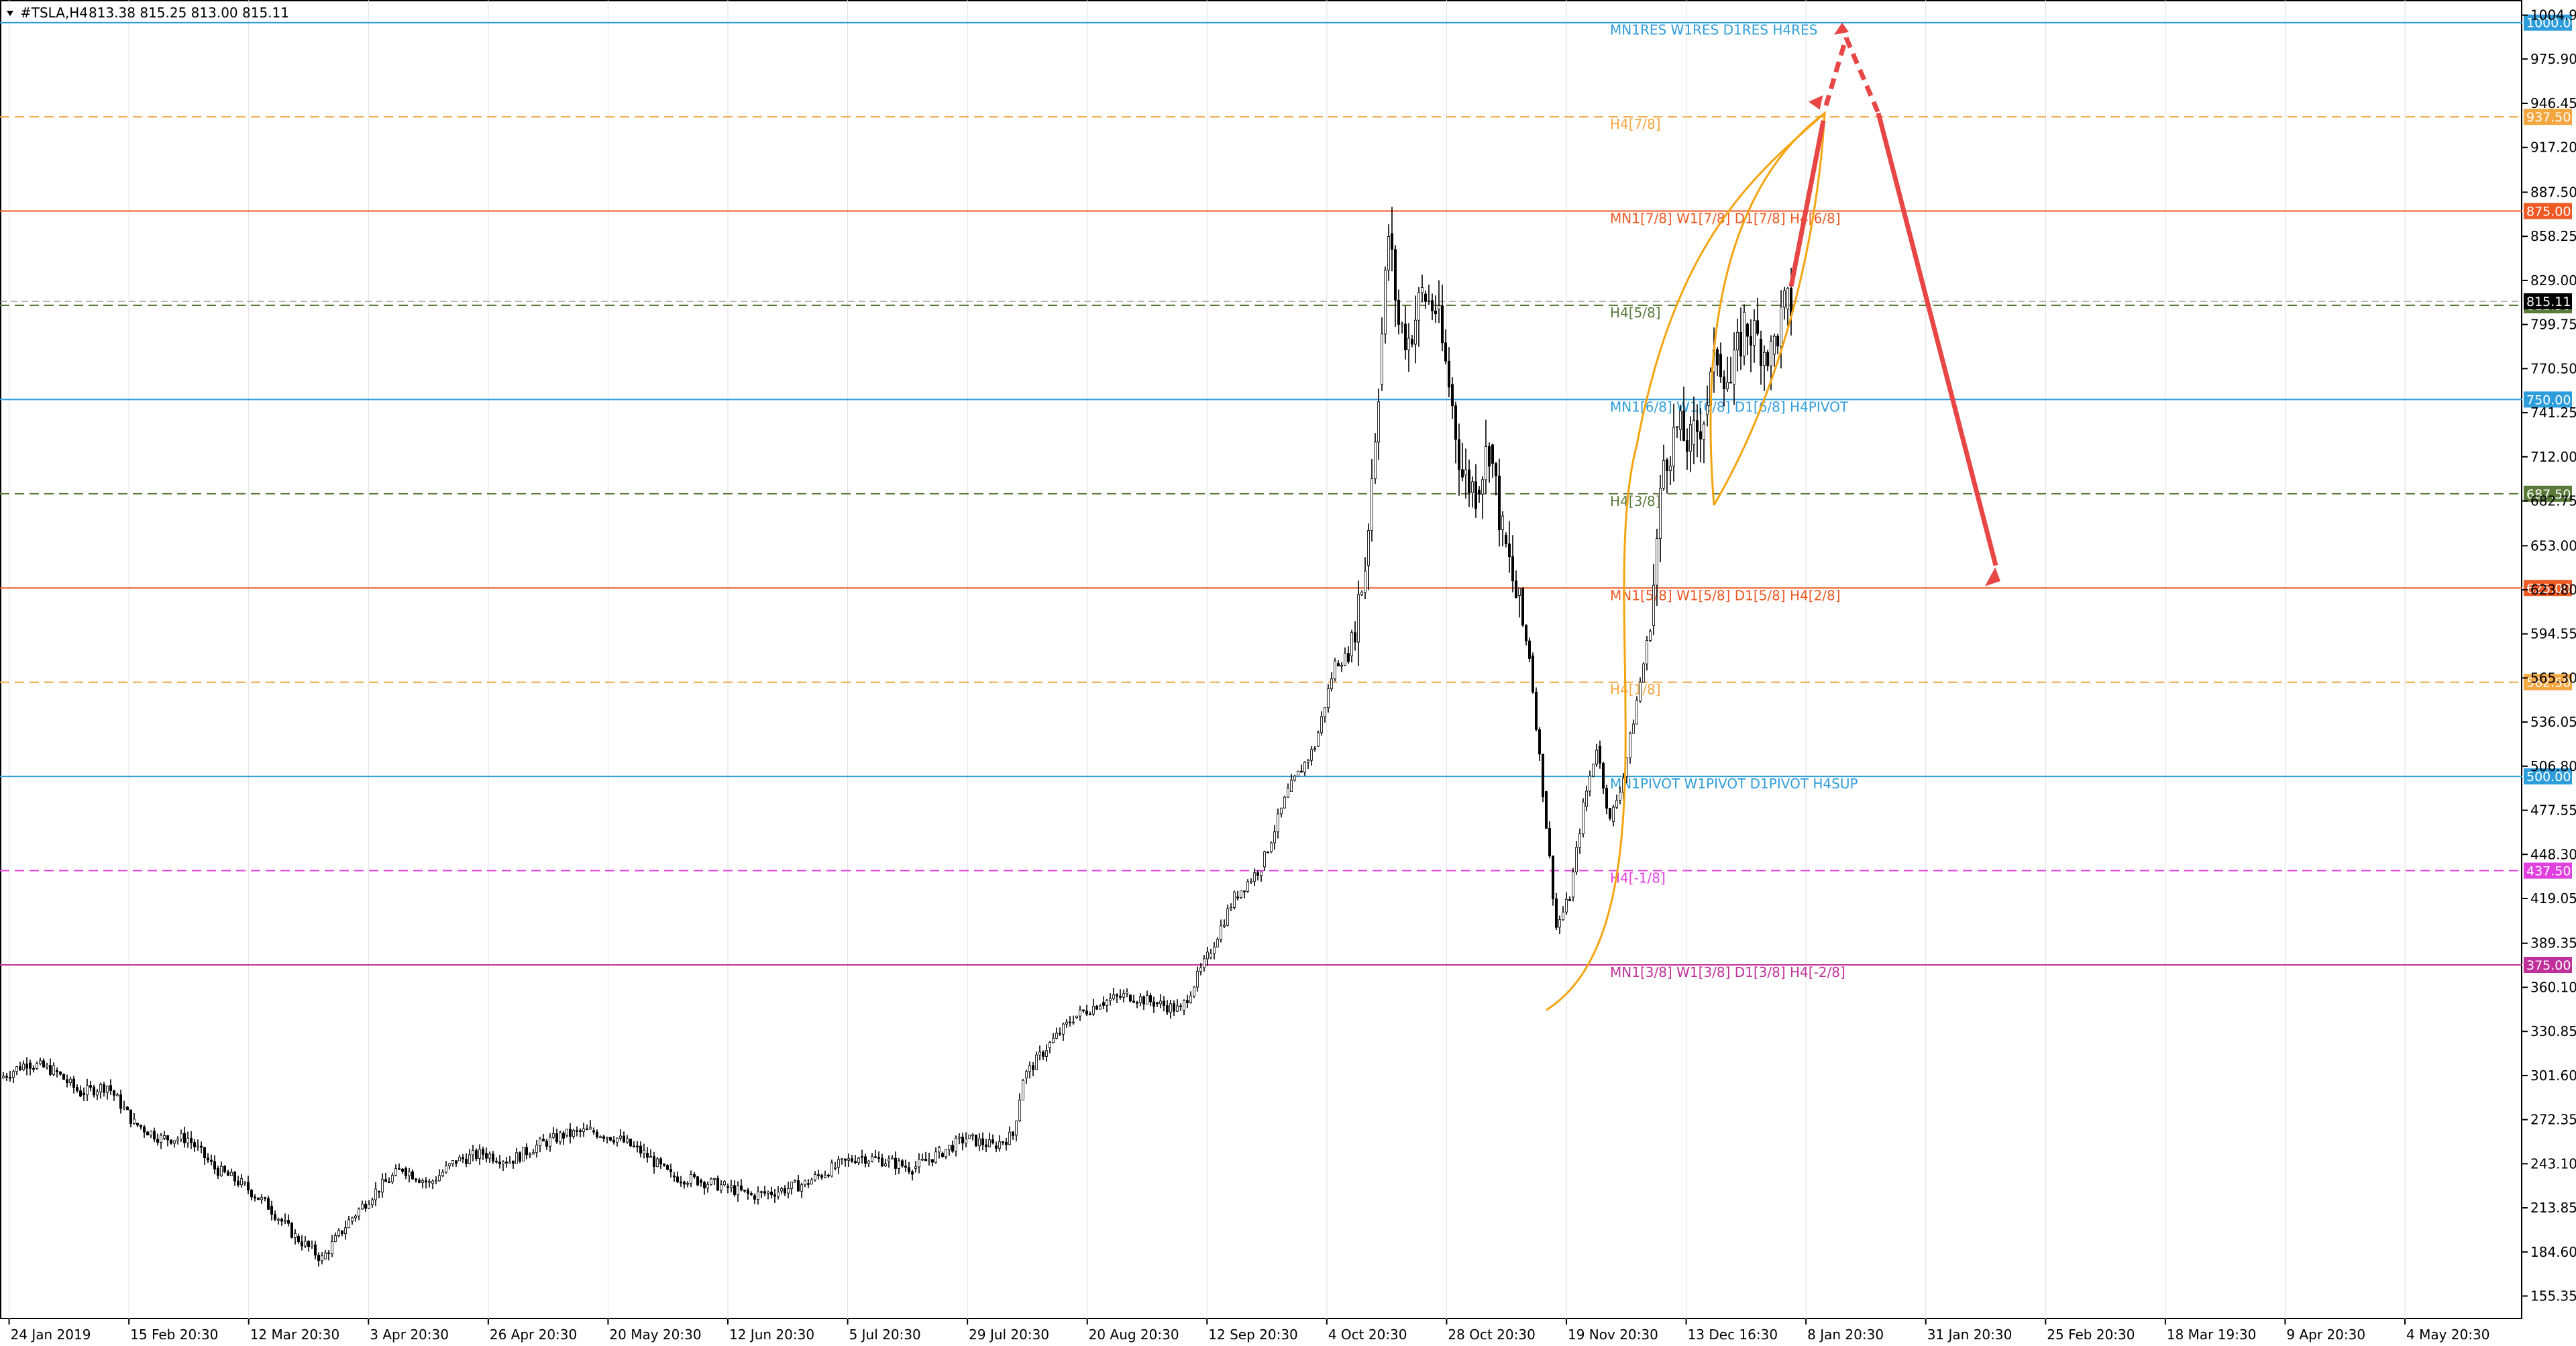  I want to click on forecast-up-line, so click(1807, 203).